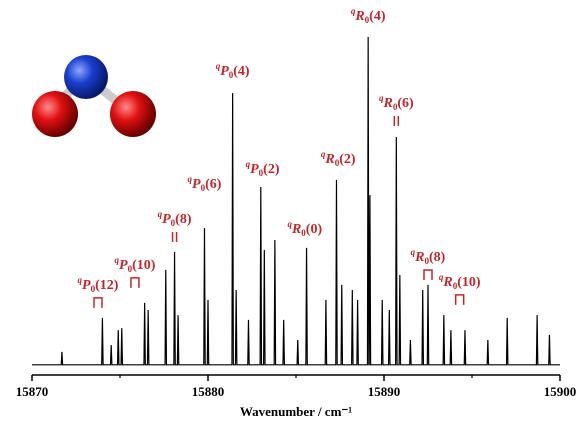 The image size is (585, 425). I want to click on annotation: qR0(4), so click(368, 15).